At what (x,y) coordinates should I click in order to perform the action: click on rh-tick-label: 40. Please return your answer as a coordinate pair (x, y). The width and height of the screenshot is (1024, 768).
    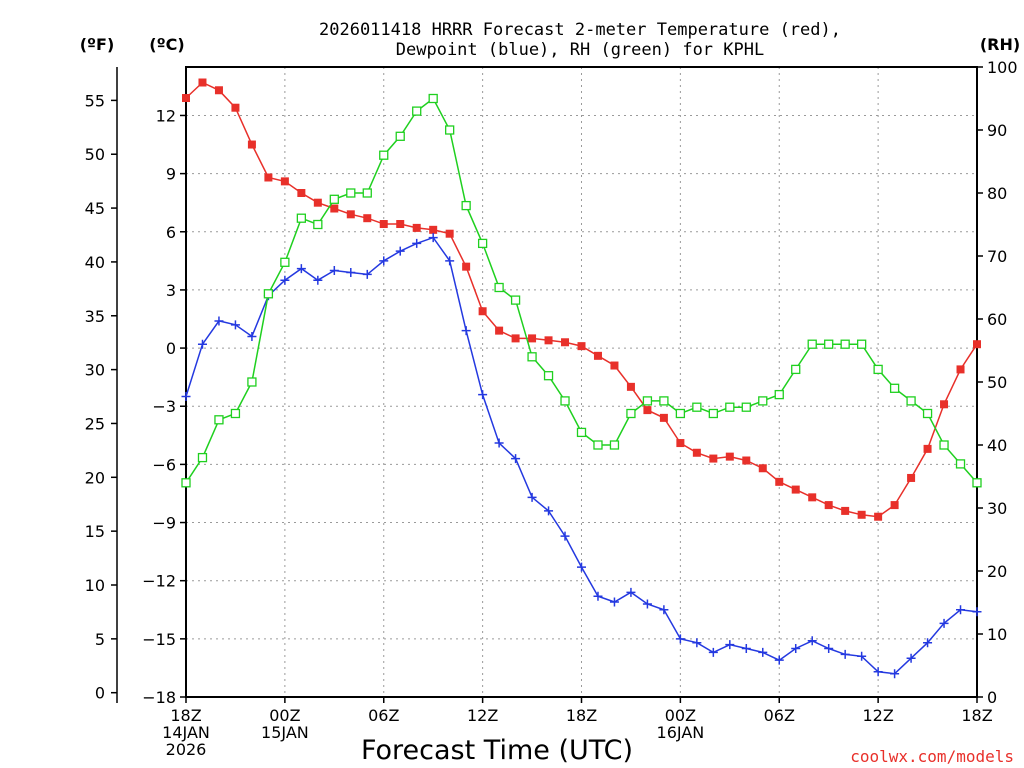
    Looking at the image, I should click on (997, 445).